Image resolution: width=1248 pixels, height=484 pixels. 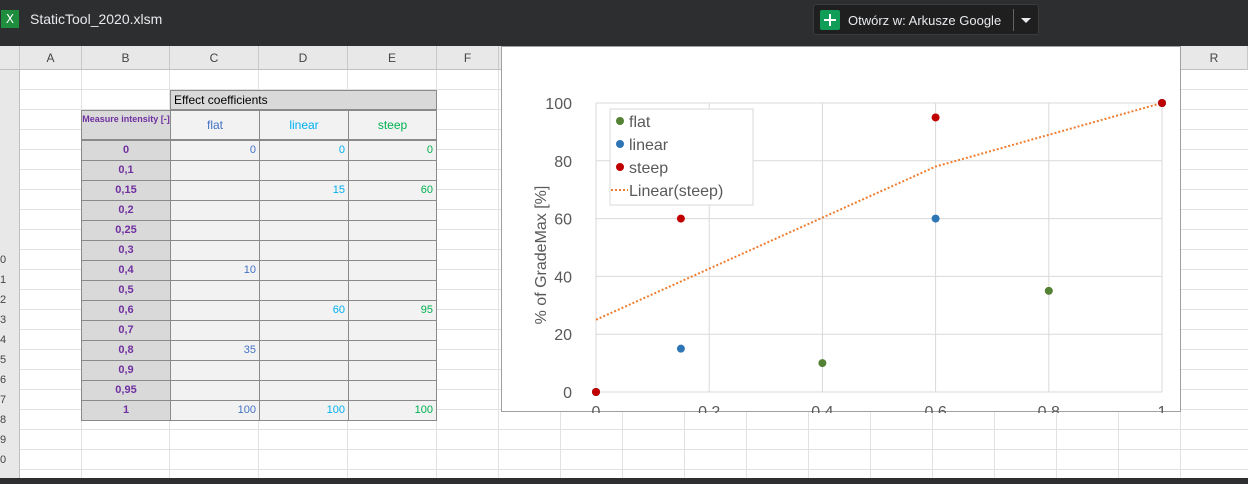 What do you see at coordinates (3, 420) in the screenshot?
I see `row-number: 8` at bounding box center [3, 420].